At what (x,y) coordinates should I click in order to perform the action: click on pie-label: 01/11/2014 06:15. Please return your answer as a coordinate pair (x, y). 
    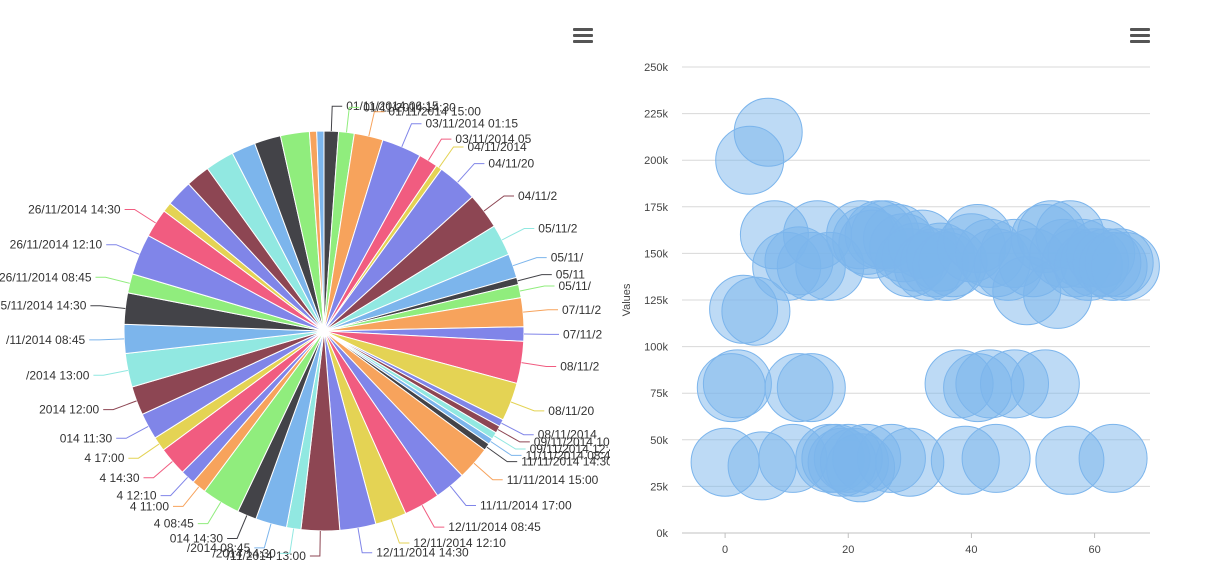
    Looking at the image, I should click on (392, 106).